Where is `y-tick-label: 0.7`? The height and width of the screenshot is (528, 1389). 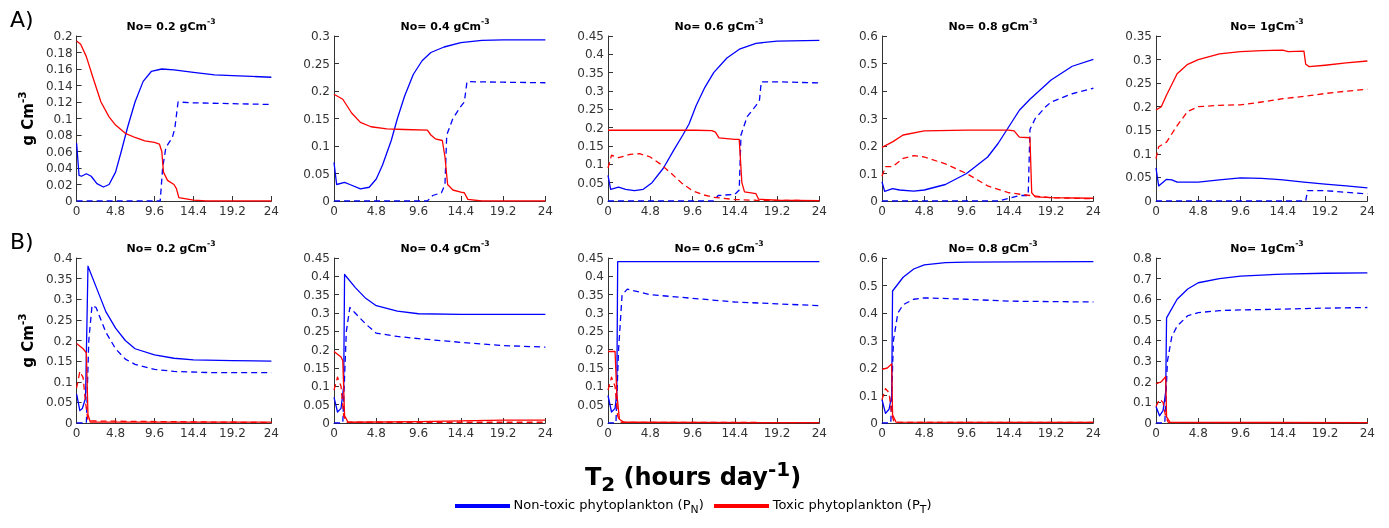
y-tick-label: 0.7 is located at coordinates (1142, 278).